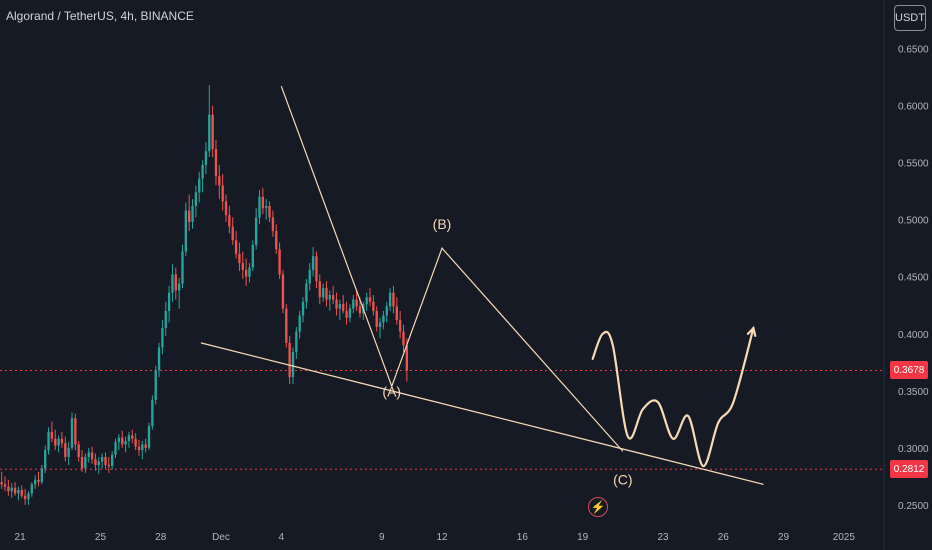  Describe the element at coordinates (909, 370) in the screenshot. I see `current-price-tag: 0.3678` at that location.